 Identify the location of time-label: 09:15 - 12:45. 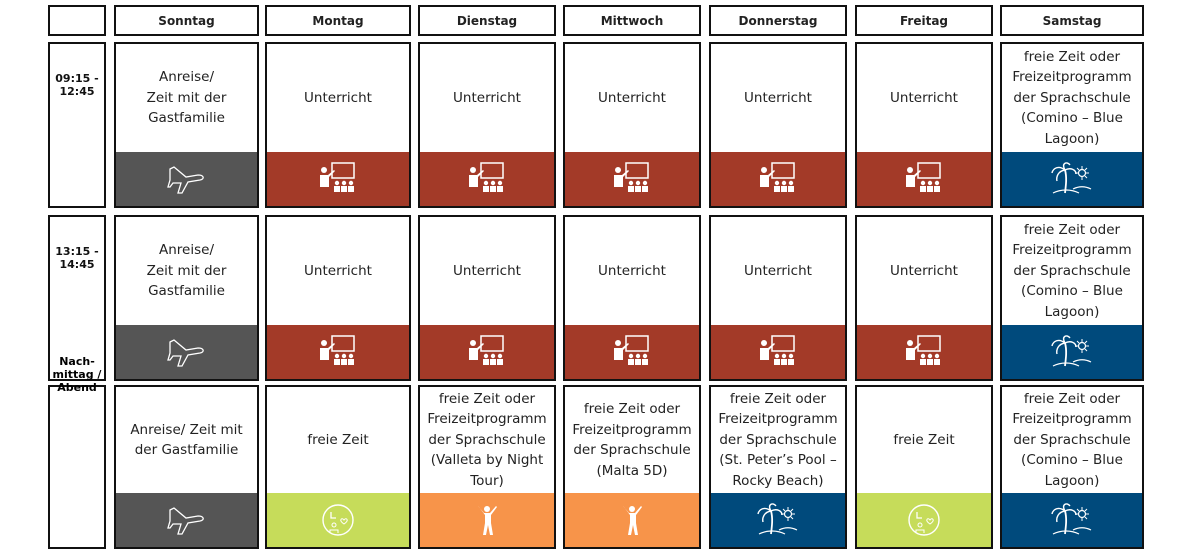
(77, 125).